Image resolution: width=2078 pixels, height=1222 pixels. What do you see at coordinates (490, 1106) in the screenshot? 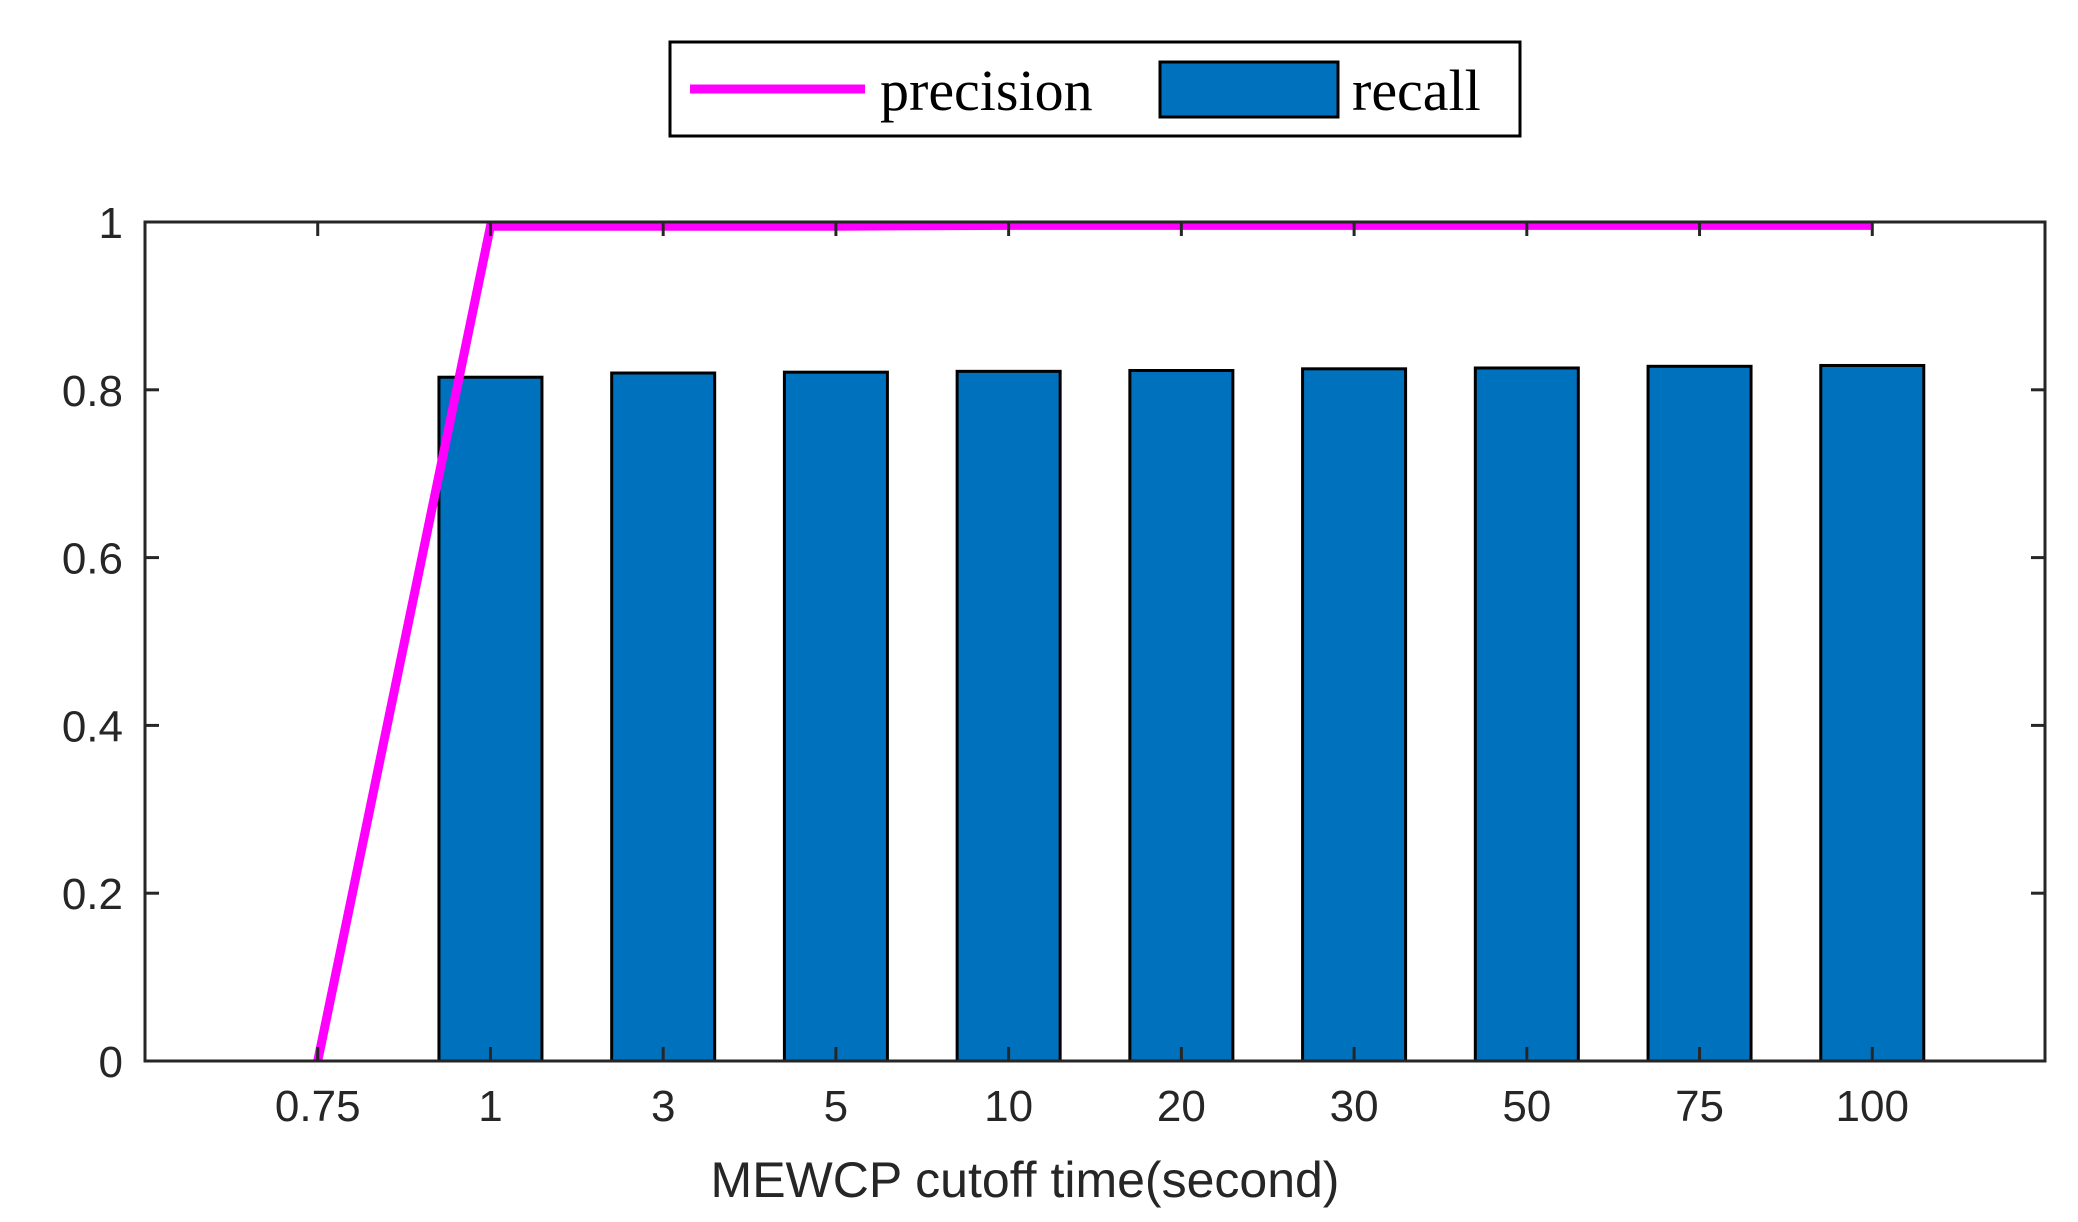
I see `x-tick-label: 1` at bounding box center [490, 1106].